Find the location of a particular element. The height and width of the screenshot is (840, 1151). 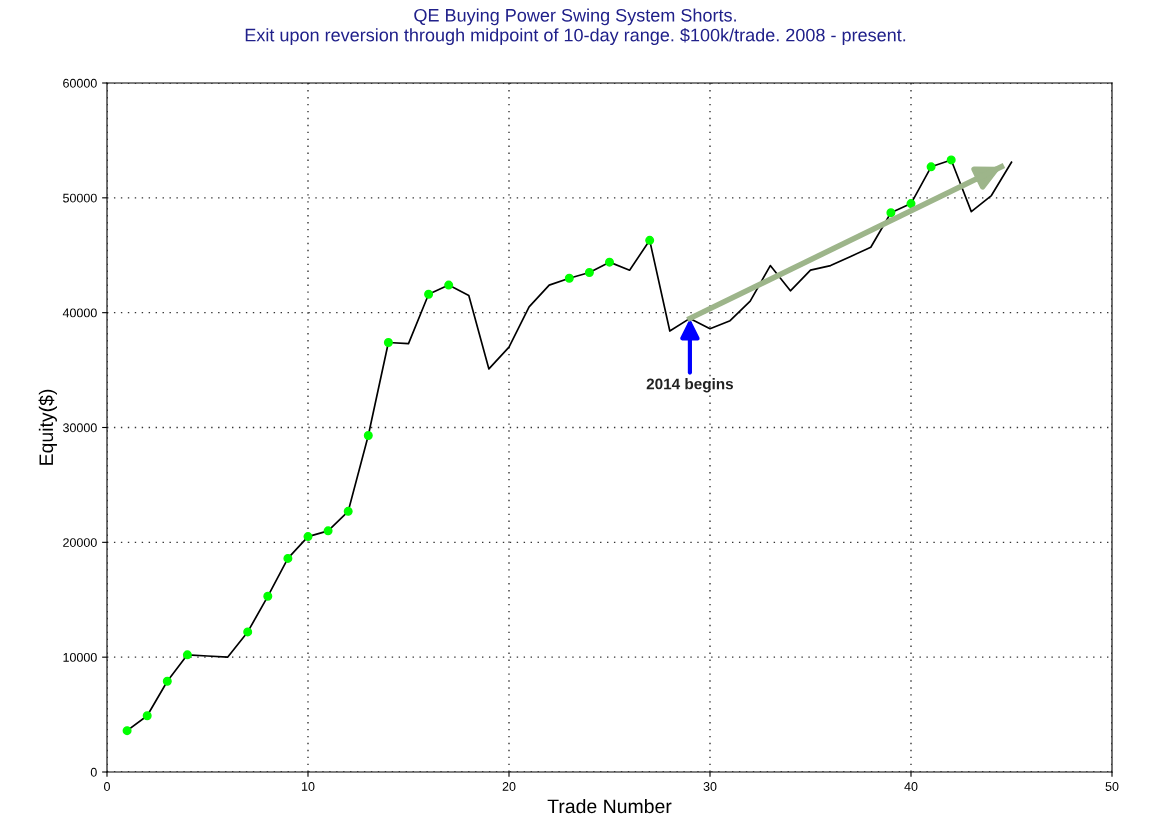

y-tick-label: 40000 is located at coordinates (79, 313).